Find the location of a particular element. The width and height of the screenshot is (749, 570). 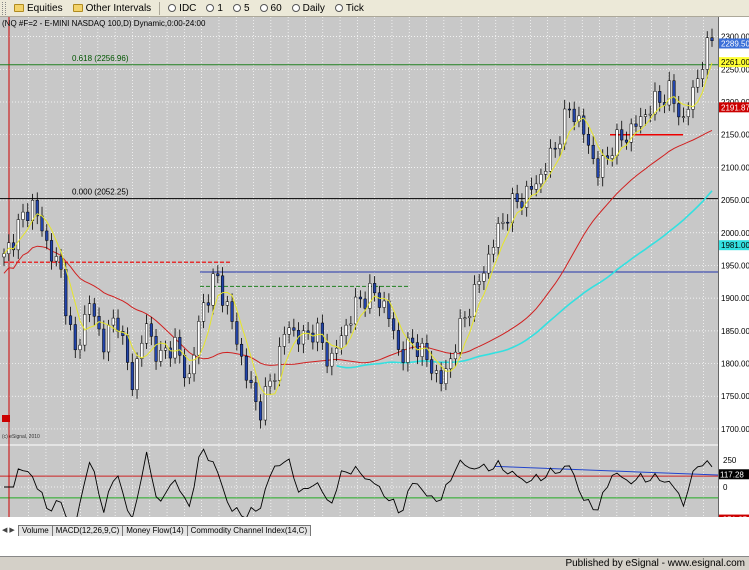

price-badge-label: 1981.00 is located at coordinates (735, 245).